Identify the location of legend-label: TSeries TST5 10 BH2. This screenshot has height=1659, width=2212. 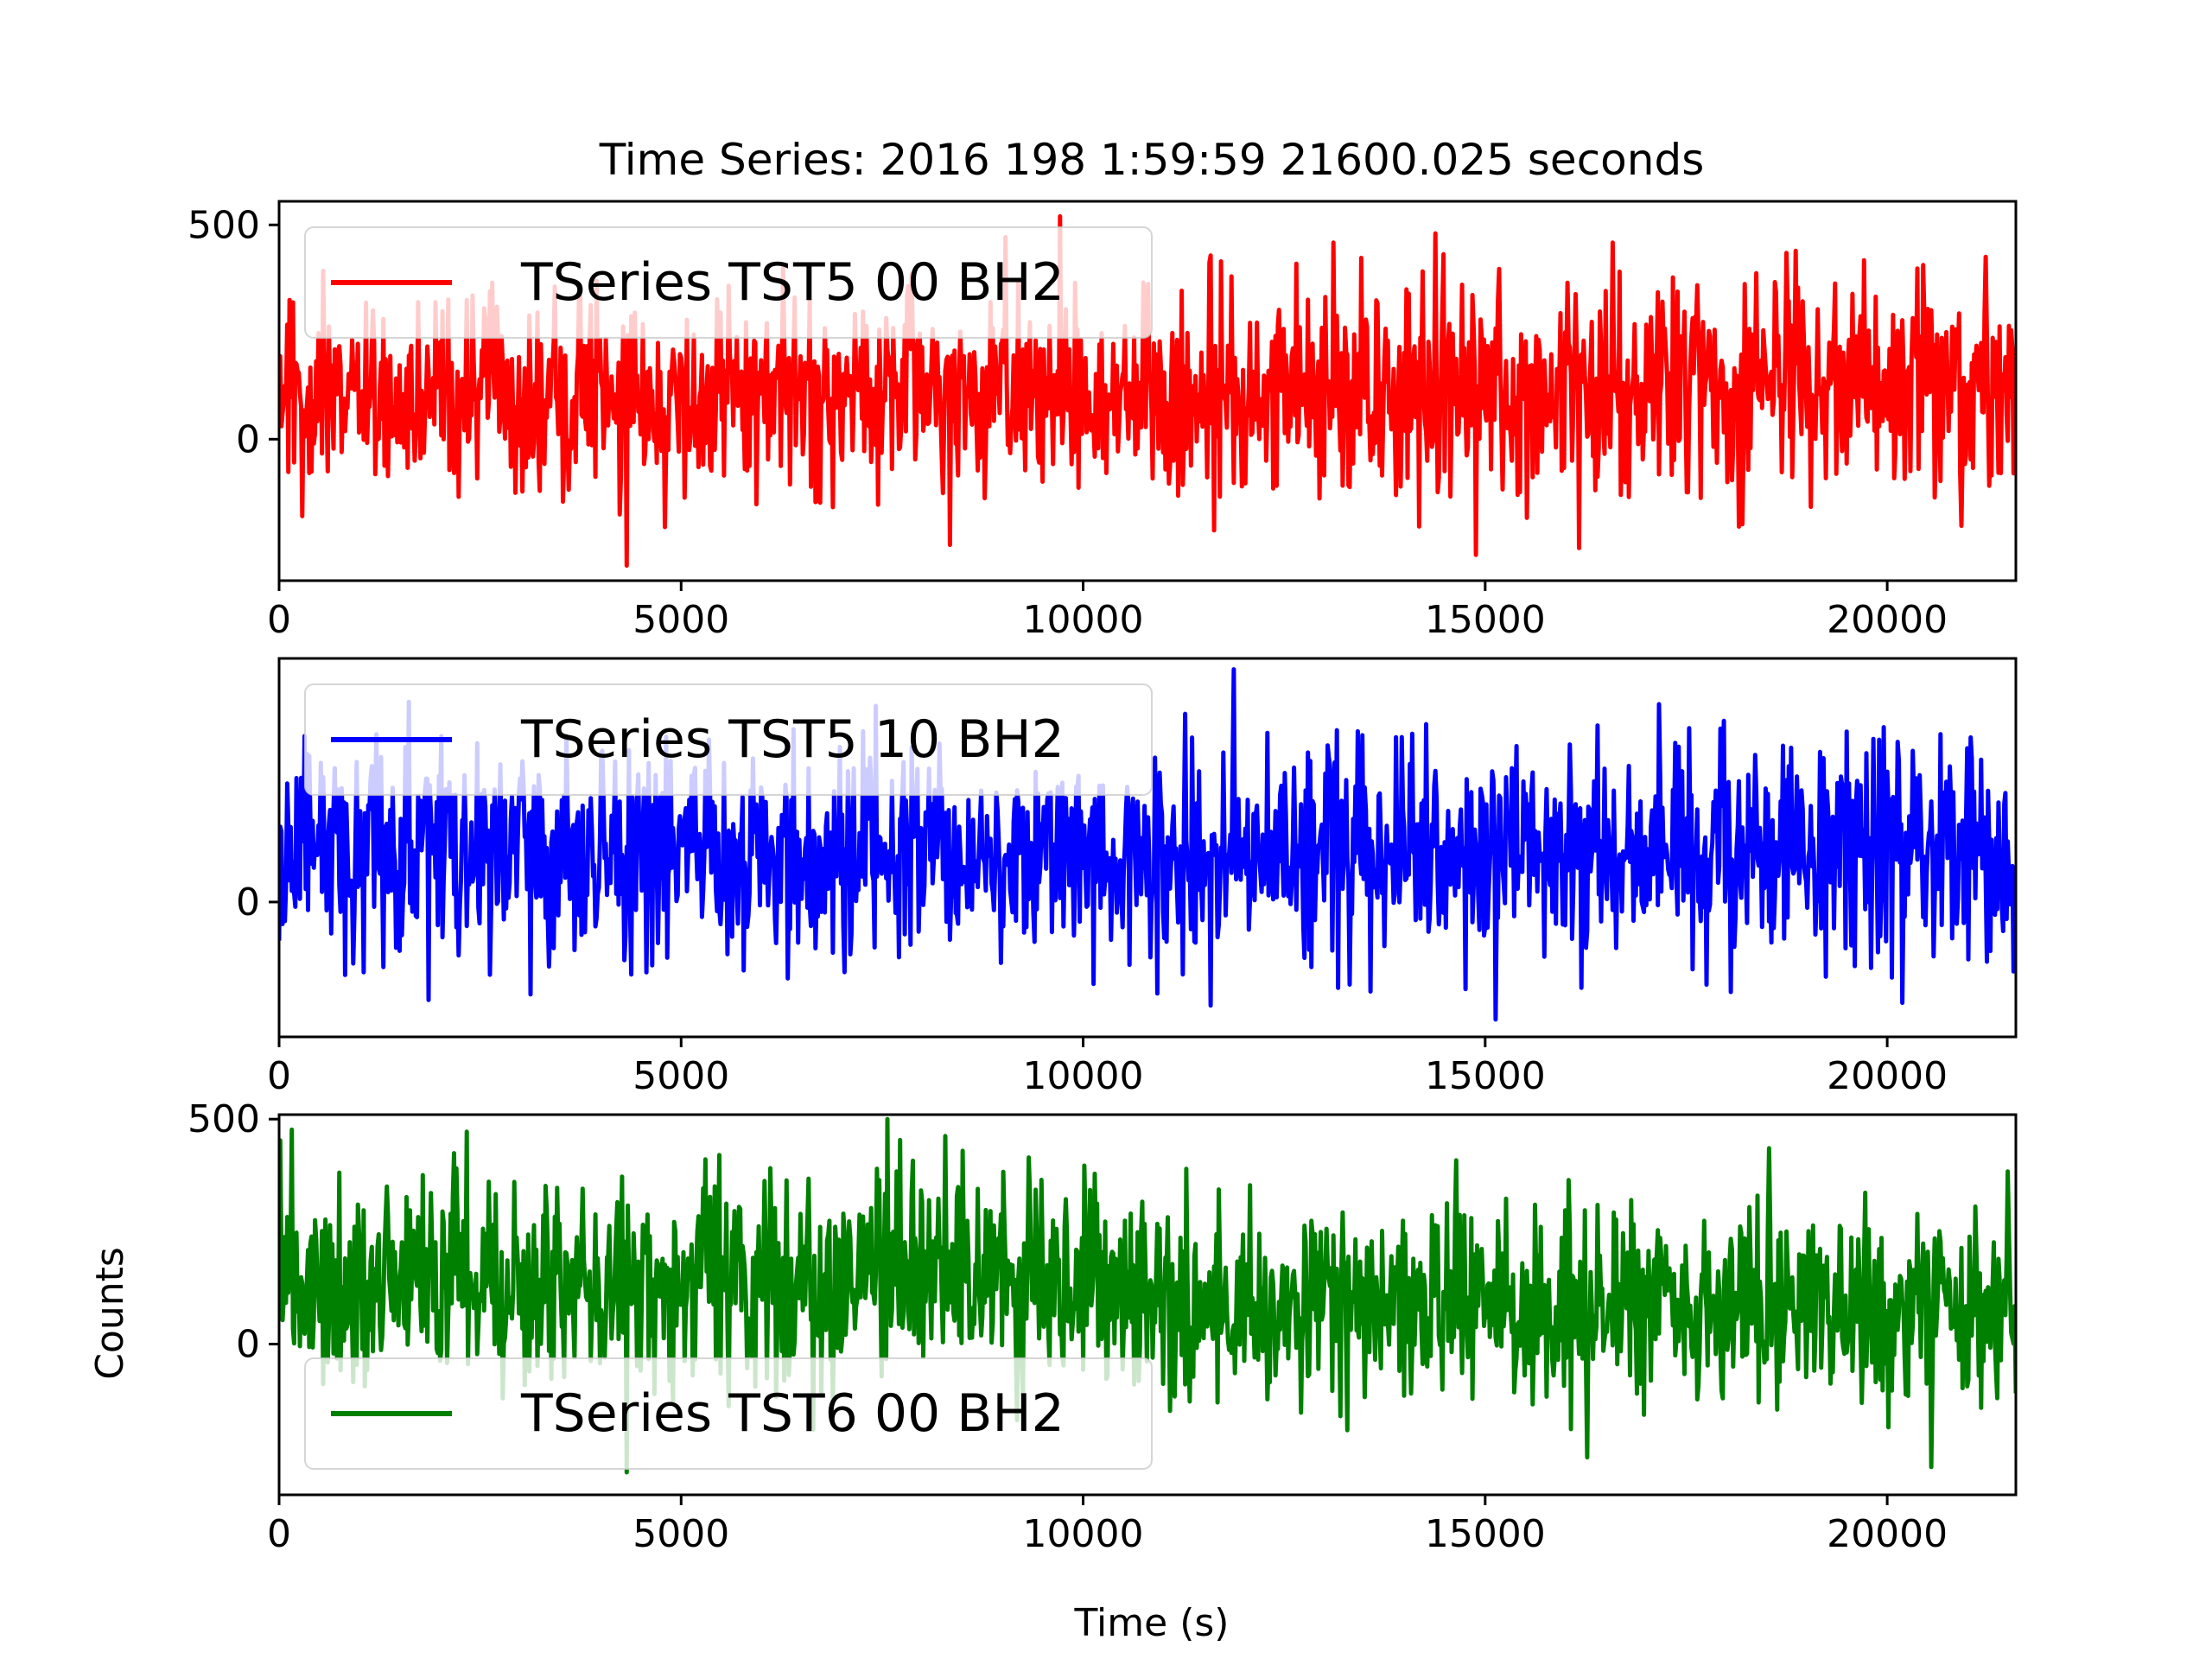
(792, 739).